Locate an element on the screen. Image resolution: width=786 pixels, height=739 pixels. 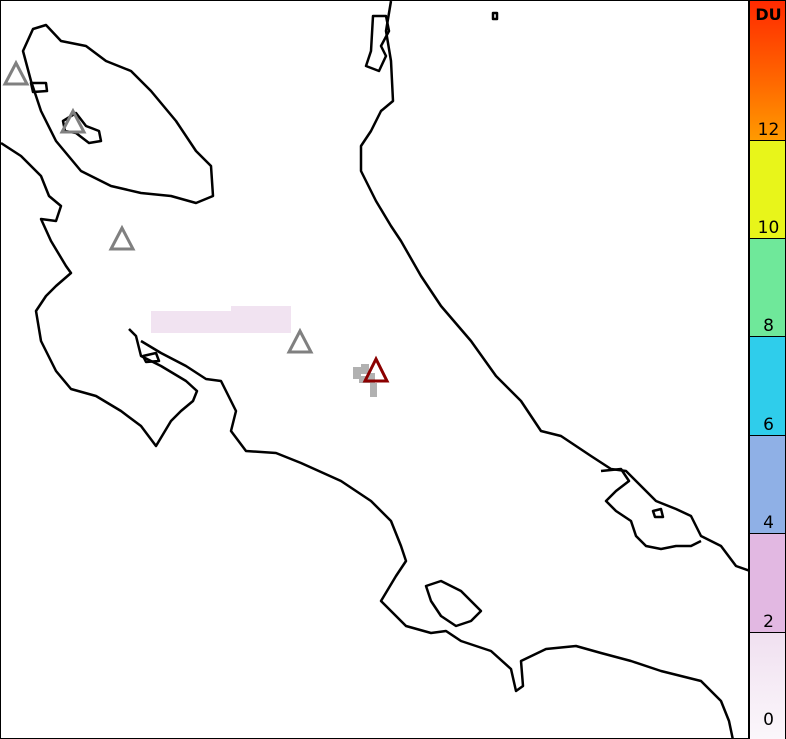
colorbar: DU 0 2 4 6 8 10 12 is located at coordinates (767, 369).